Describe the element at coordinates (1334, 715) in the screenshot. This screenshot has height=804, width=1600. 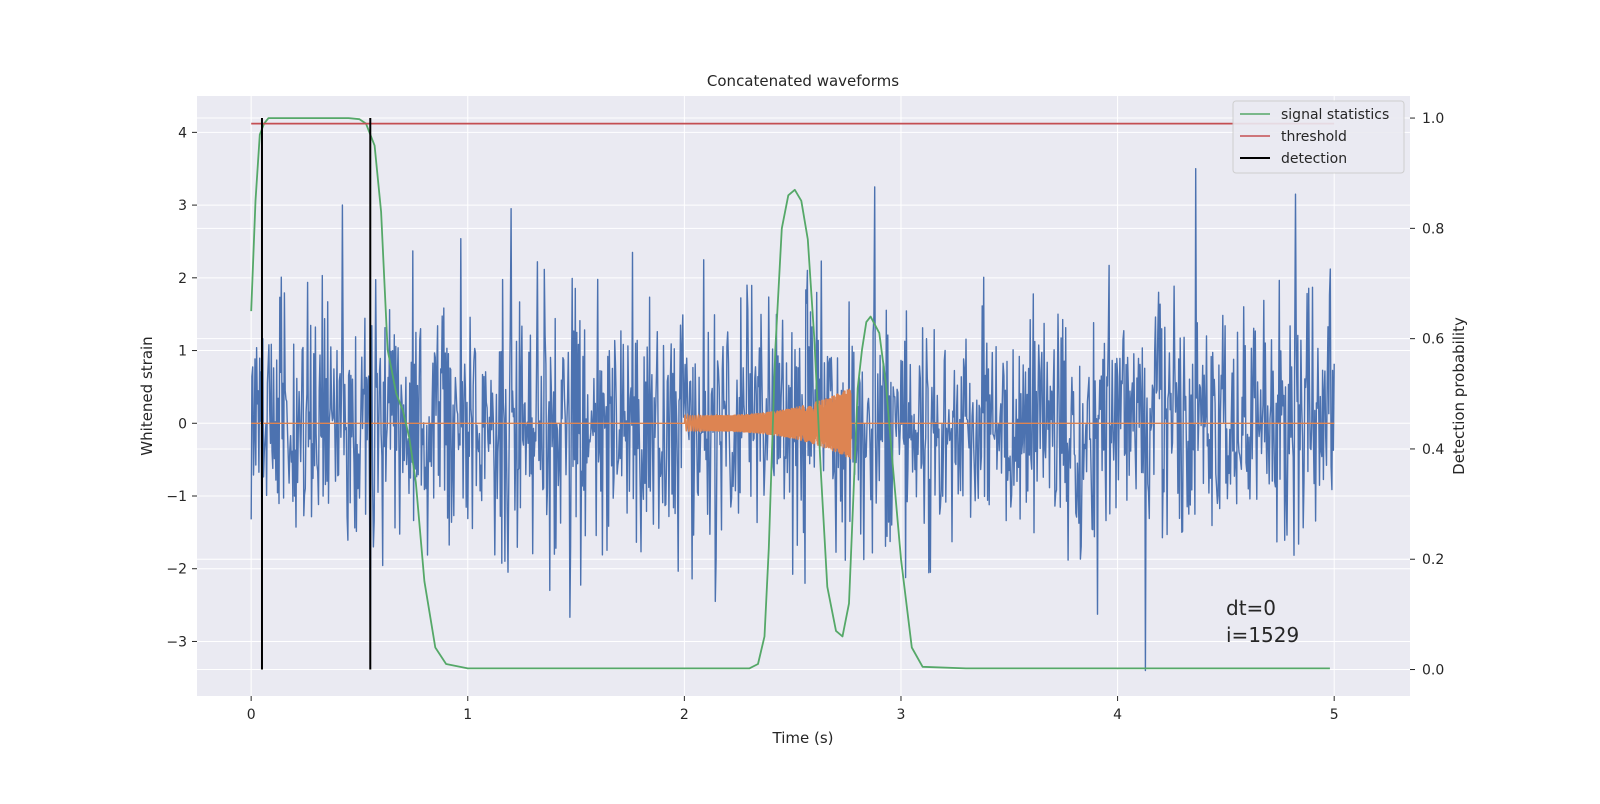
I see `x-tick-label: 5` at that location.